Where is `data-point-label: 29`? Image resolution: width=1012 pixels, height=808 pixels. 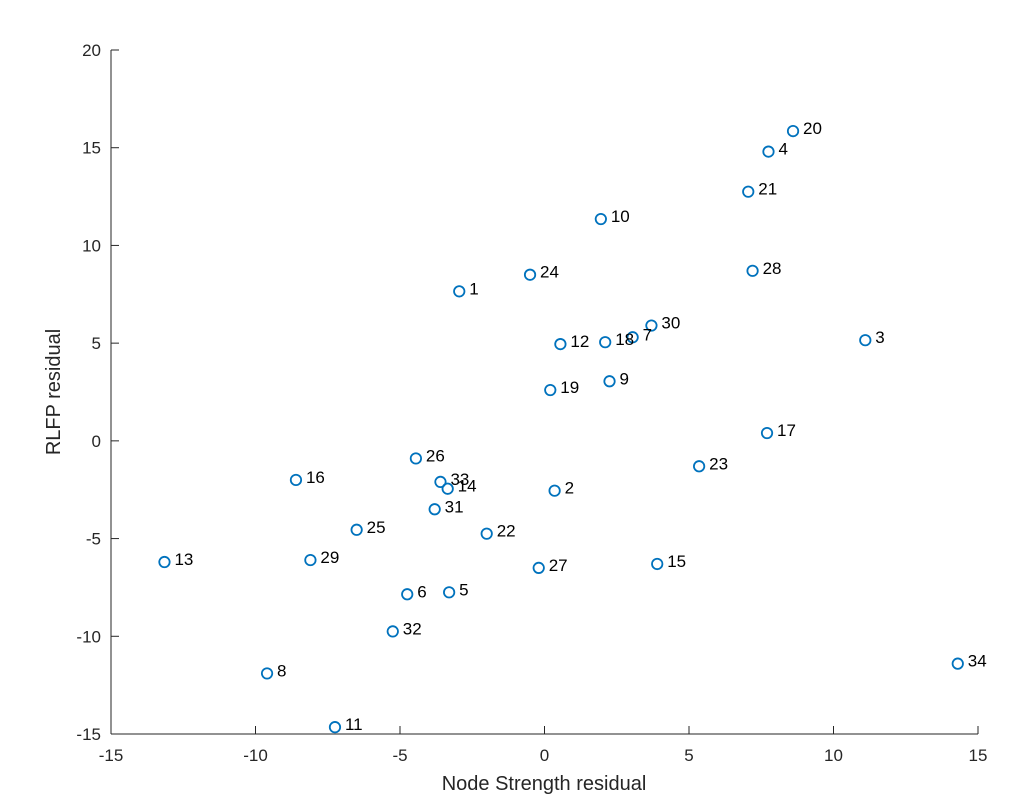 data-point-label: 29 is located at coordinates (329, 557).